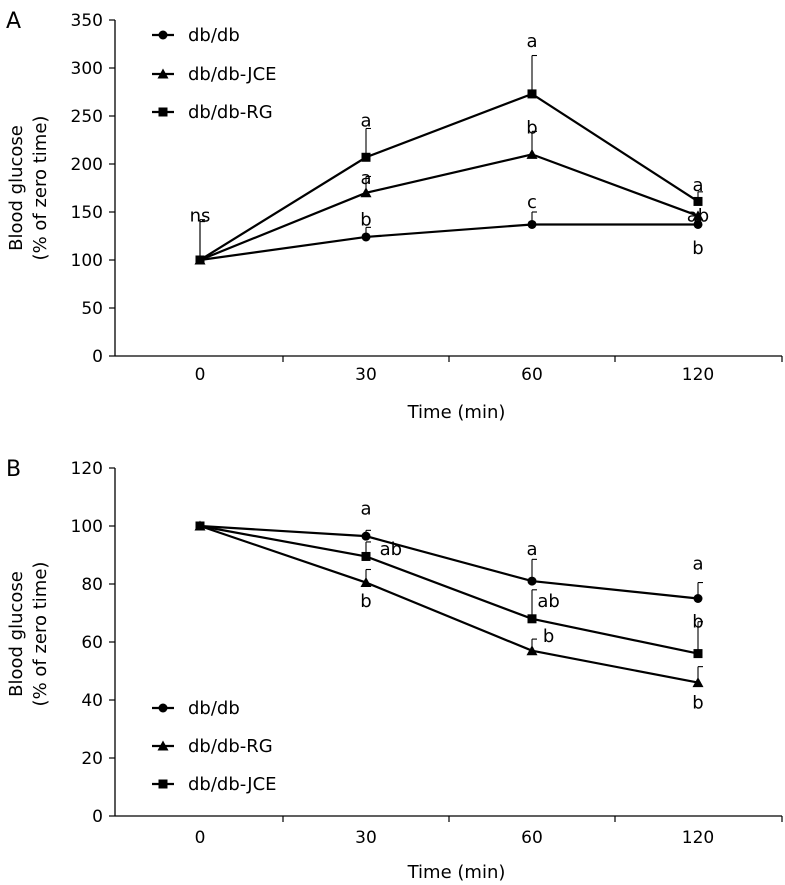 The width and height of the screenshot is (785, 885). What do you see at coordinates (87, 469) in the screenshot?
I see `y-tick-label: 120` at bounding box center [87, 469].